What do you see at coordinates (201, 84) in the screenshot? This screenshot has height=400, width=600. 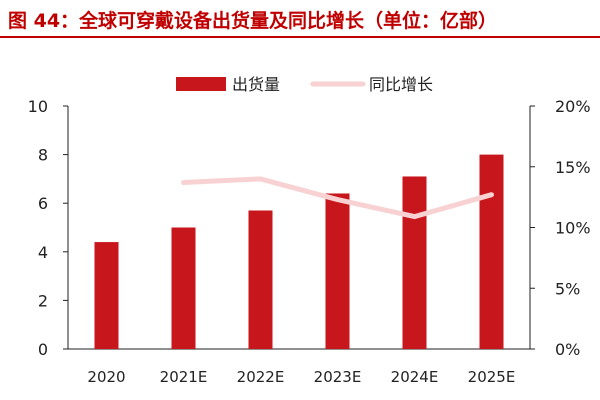 I see `legend-swatch-bar` at bounding box center [201, 84].